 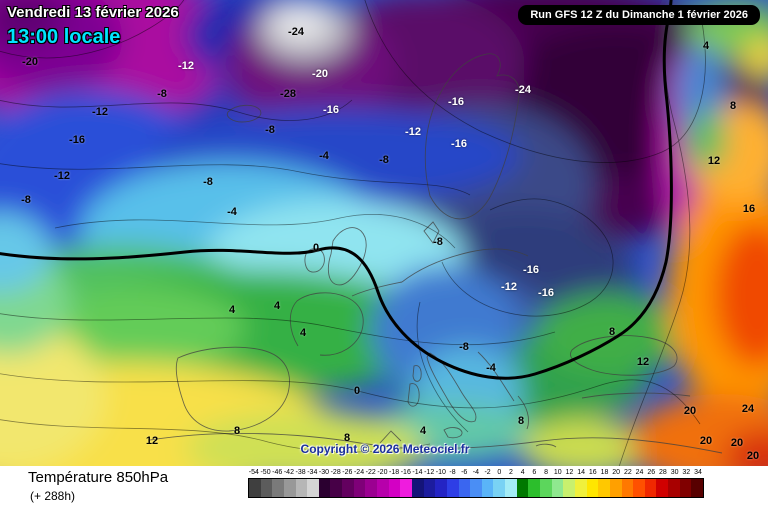 What do you see at coordinates (370, 472) in the screenshot?
I see `legend-tick: -22` at bounding box center [370, 472].